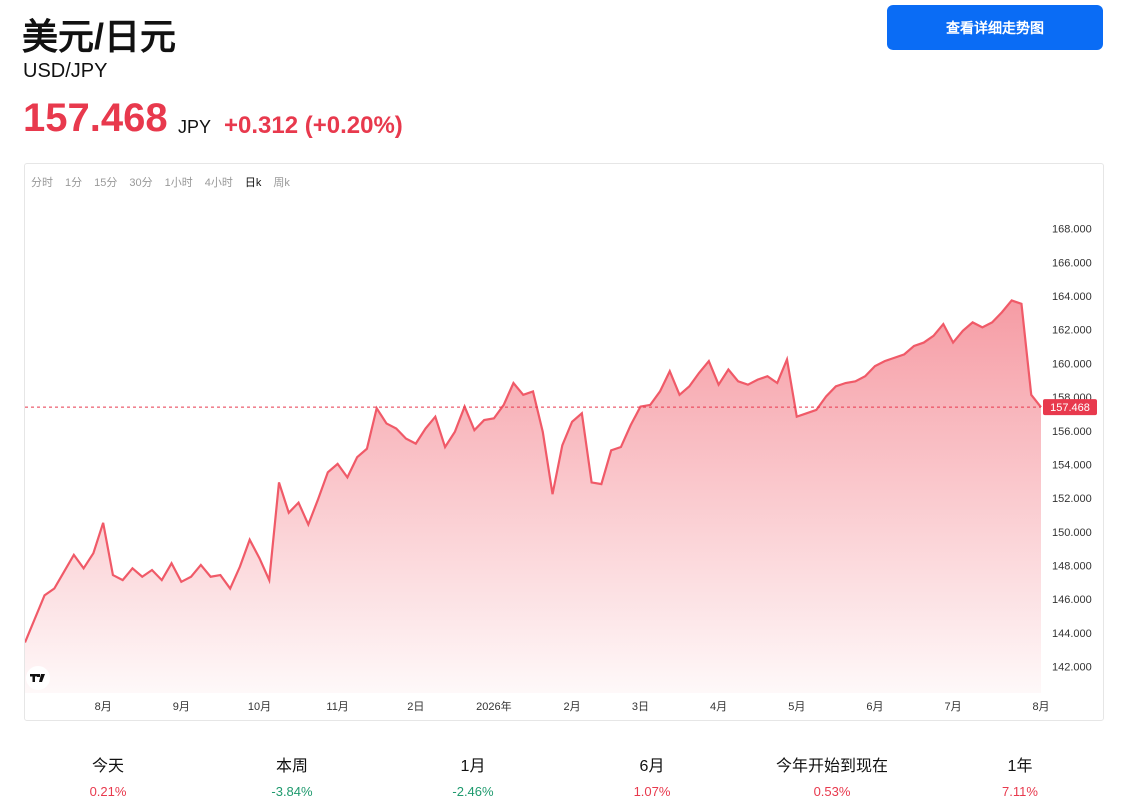 The height and width of the screenshot is (803, 1122). Describe the element at coordinates (1072, 465) in the screenshot. I see `y-tick-label: 154.000` at that location.